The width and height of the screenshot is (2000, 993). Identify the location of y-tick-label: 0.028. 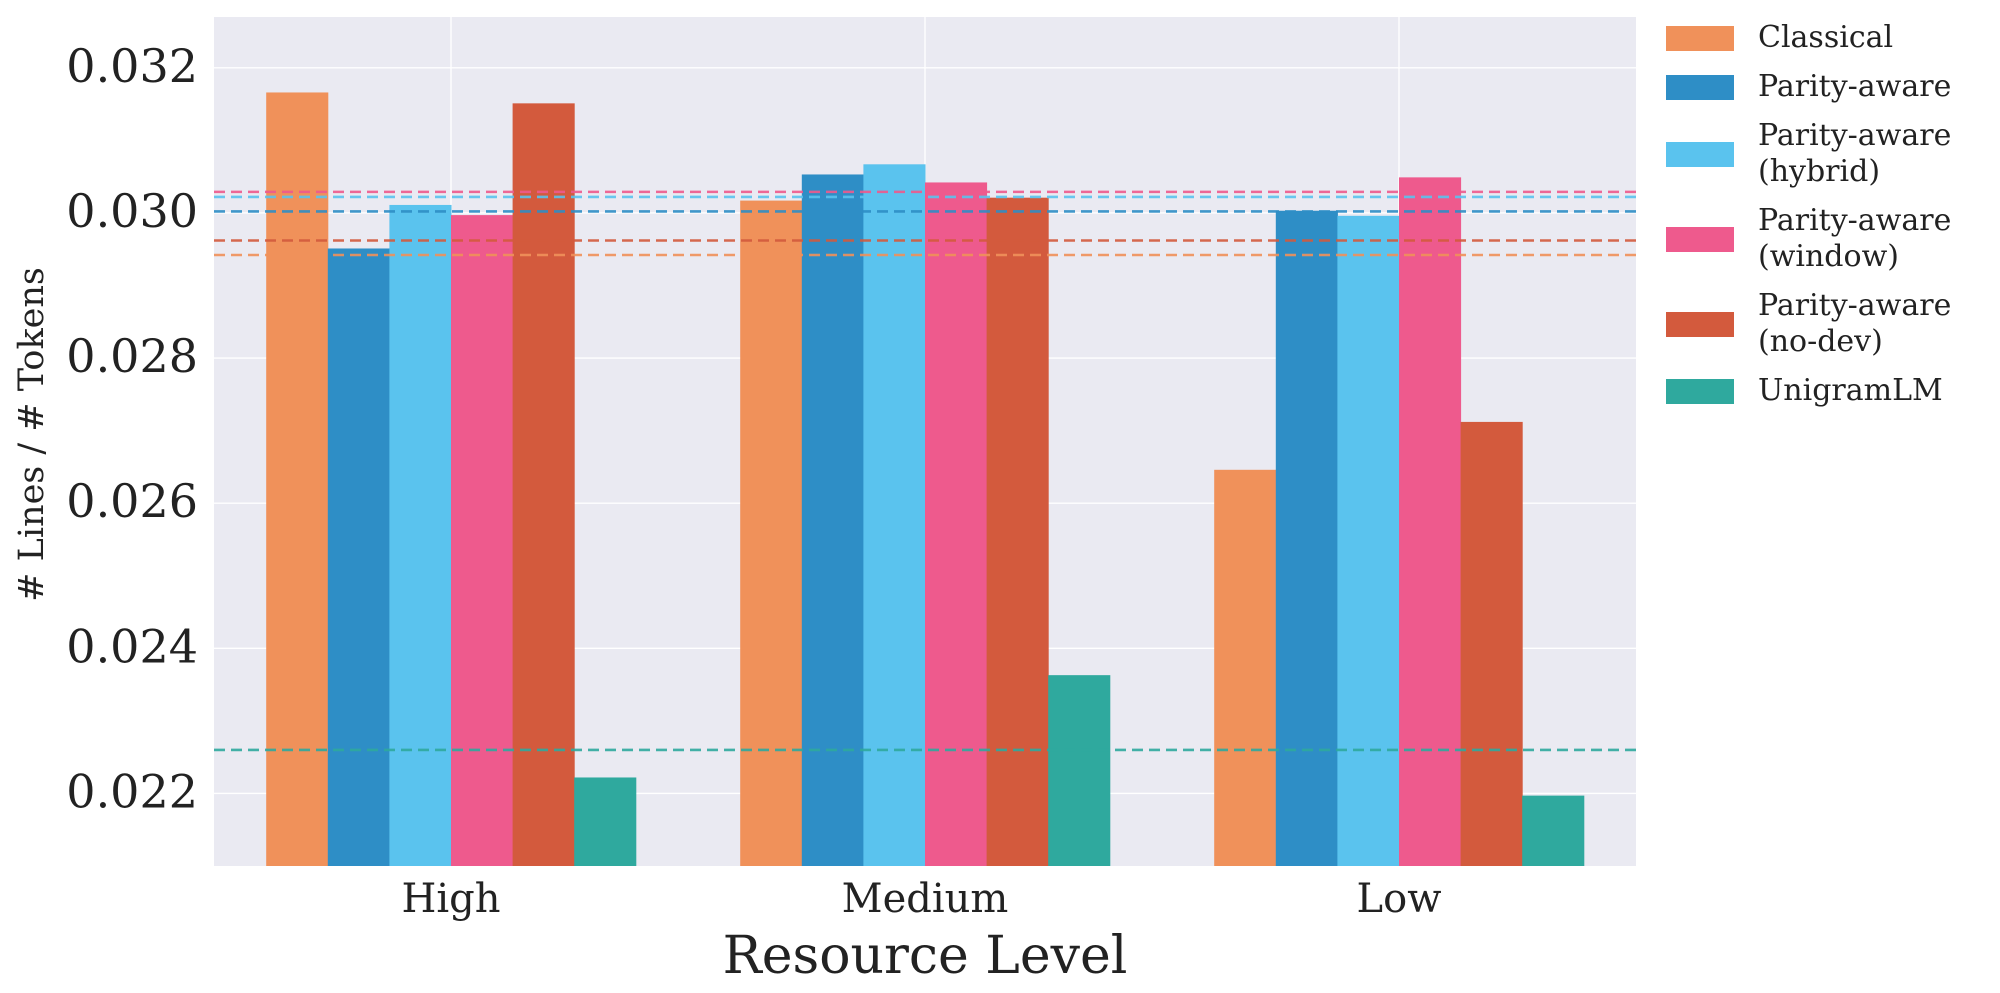
(132, 356).